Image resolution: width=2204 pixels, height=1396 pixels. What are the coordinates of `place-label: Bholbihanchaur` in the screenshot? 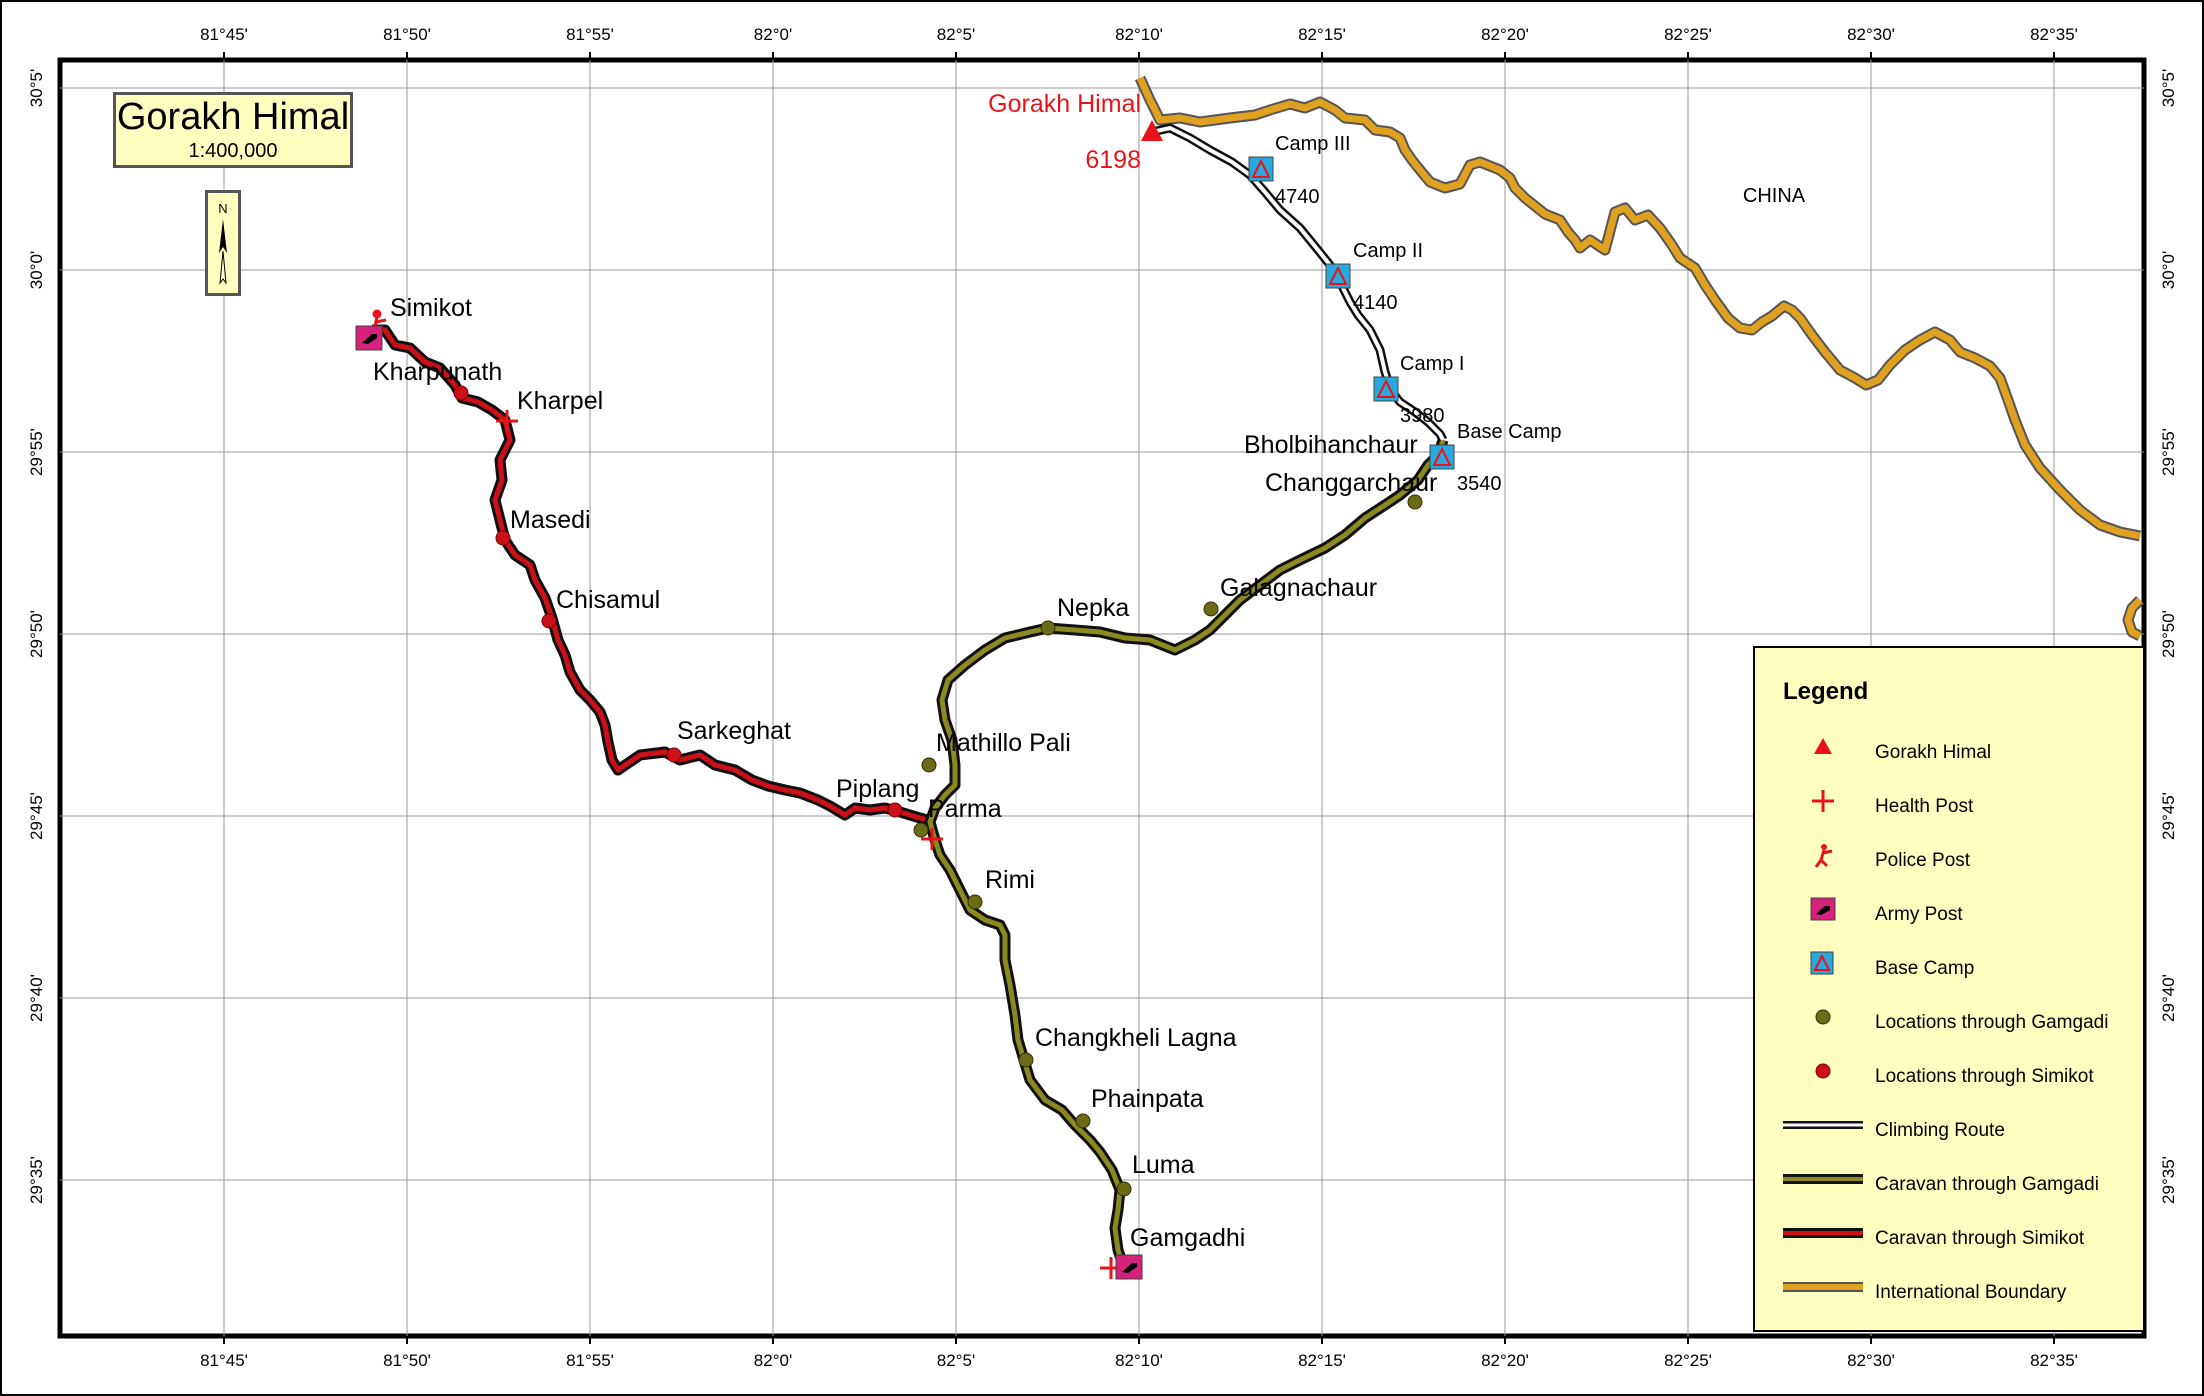 It's located at (1331, 445).